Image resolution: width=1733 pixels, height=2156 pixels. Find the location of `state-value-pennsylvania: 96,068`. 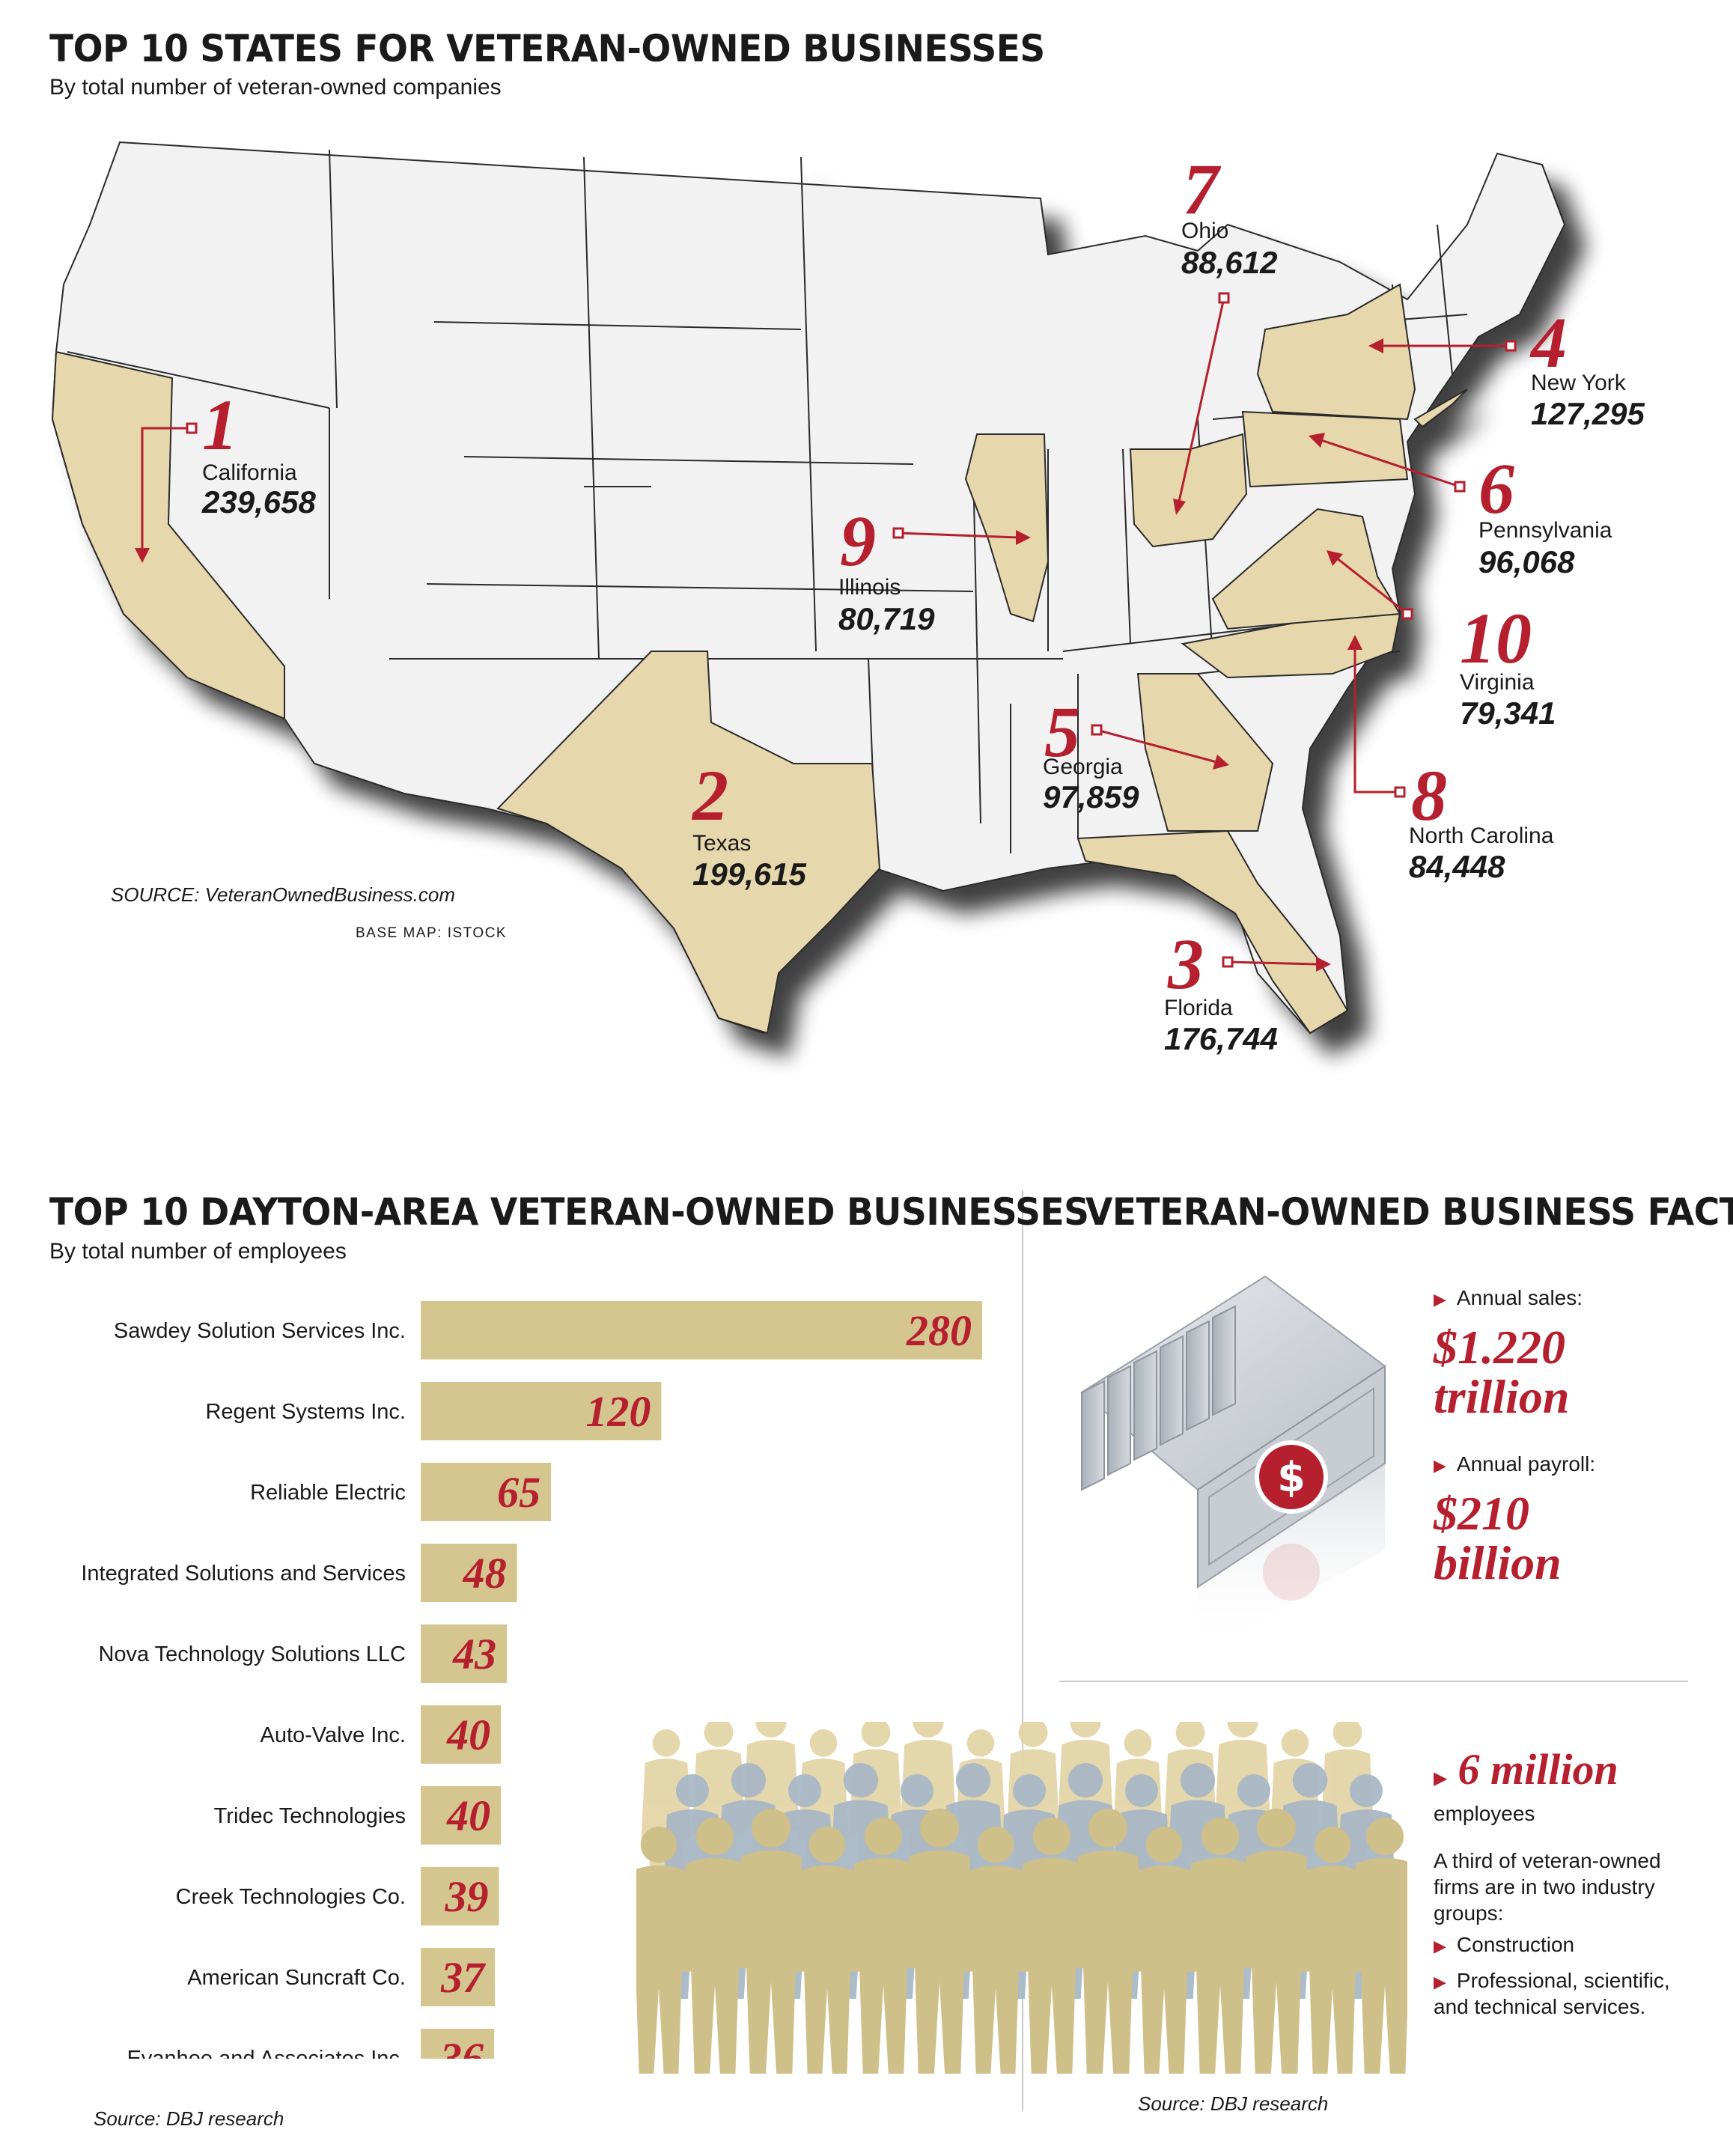

state-value-pennsylvania: 96,068 is located at coordinates (1526, 561).